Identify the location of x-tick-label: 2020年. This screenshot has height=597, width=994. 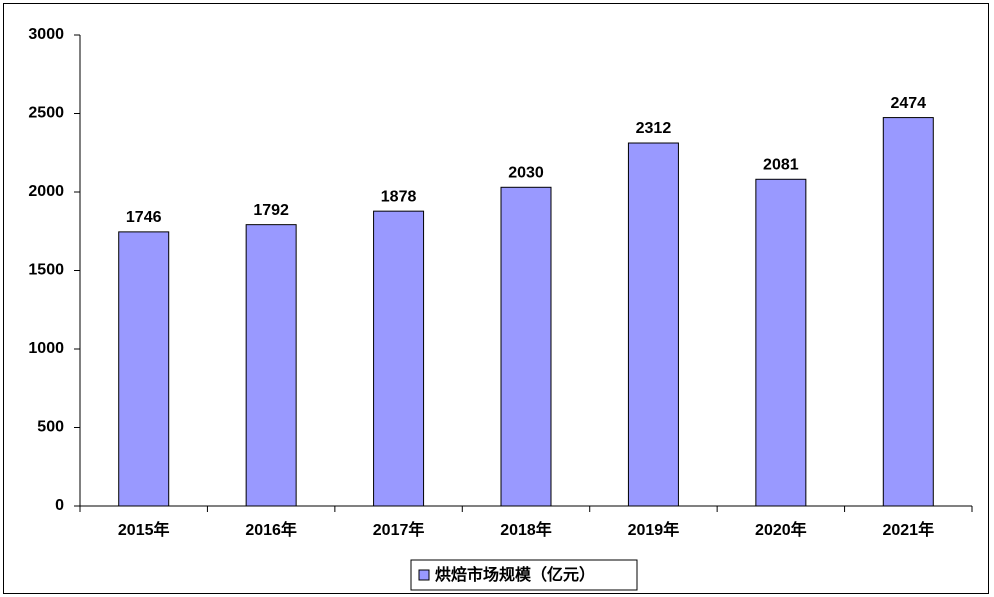
(781, 529).